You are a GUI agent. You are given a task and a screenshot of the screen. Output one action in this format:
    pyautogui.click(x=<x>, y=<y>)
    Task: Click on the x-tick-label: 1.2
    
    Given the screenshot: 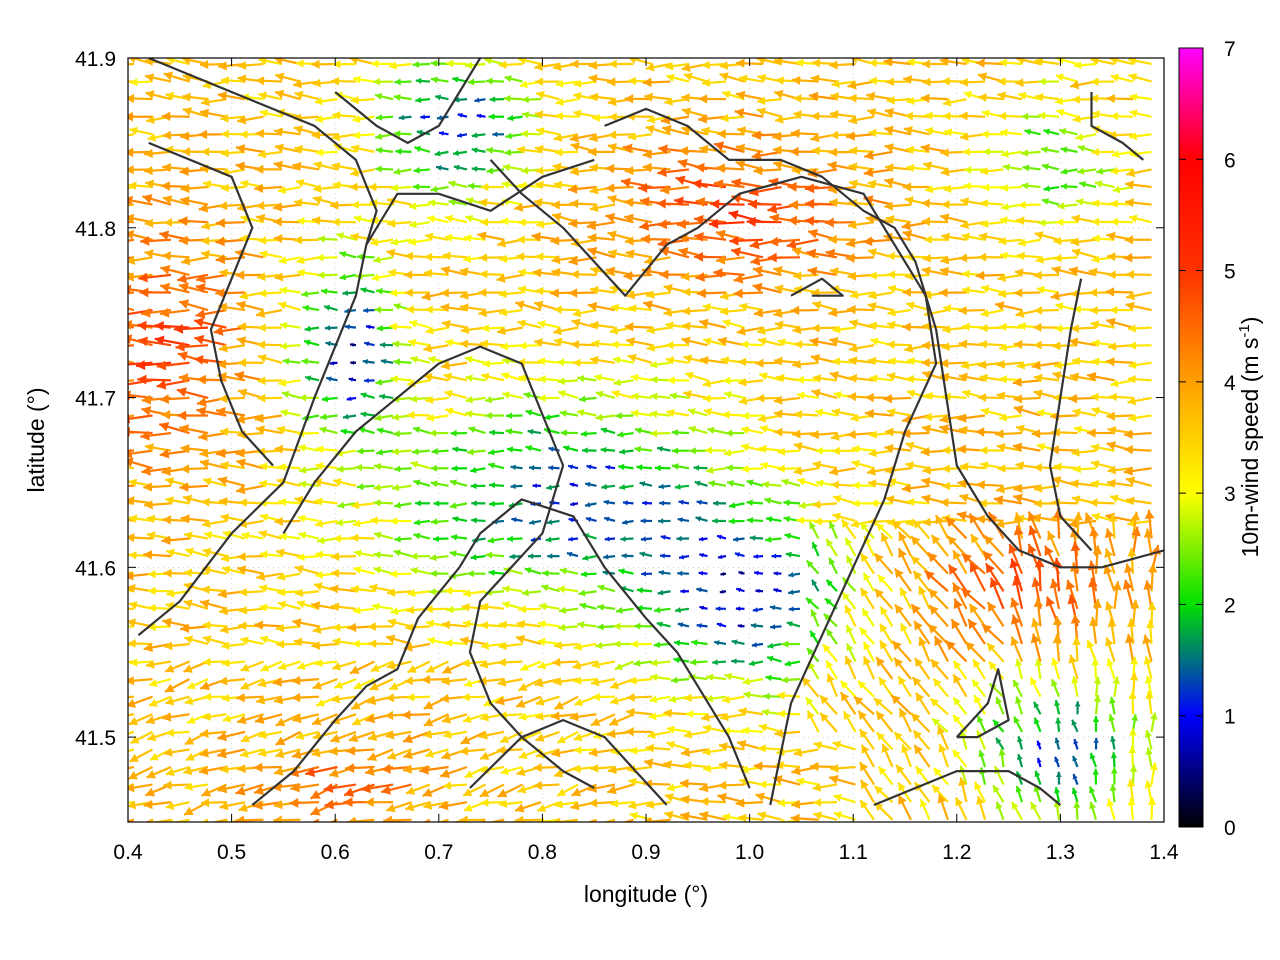 What is the action you would take?
    pyautogui.click(x=956, y=852)
    